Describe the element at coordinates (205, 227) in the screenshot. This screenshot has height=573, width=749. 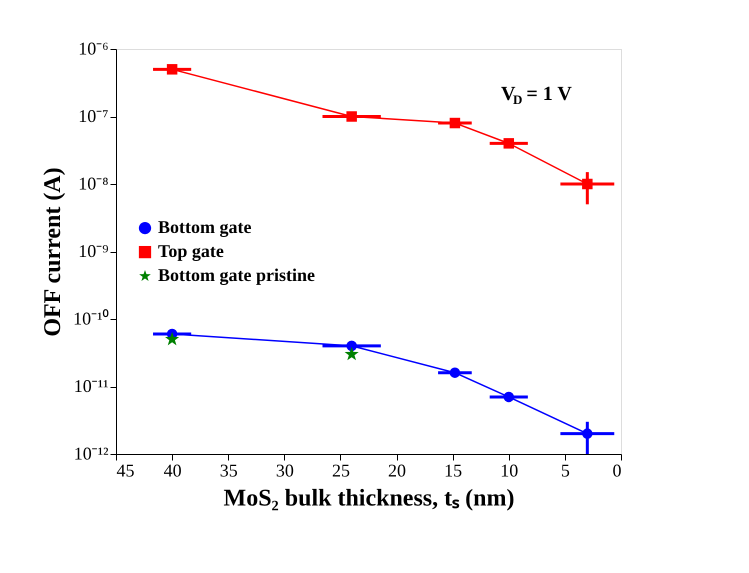
I see `legend-label: Bottom gate` at that location.